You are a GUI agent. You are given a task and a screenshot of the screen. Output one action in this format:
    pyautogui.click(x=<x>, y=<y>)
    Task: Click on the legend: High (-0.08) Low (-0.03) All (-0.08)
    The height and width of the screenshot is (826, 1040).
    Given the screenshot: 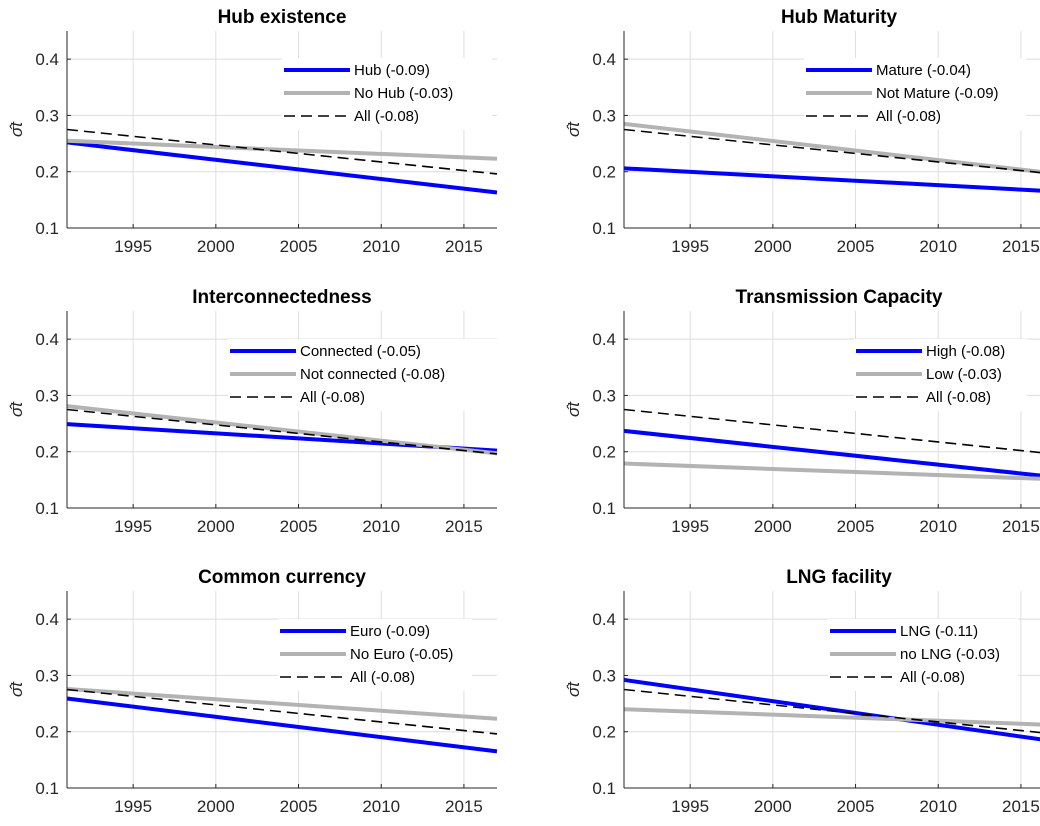 What is the action you would take?
    pyautogui.click(x=940, y=375)
    